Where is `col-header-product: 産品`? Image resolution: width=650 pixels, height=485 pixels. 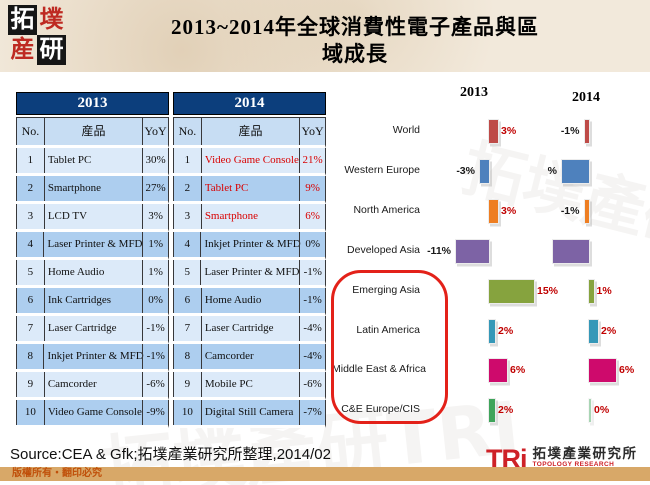 col-header-product: 産品 is located at coordinates (249, 131).